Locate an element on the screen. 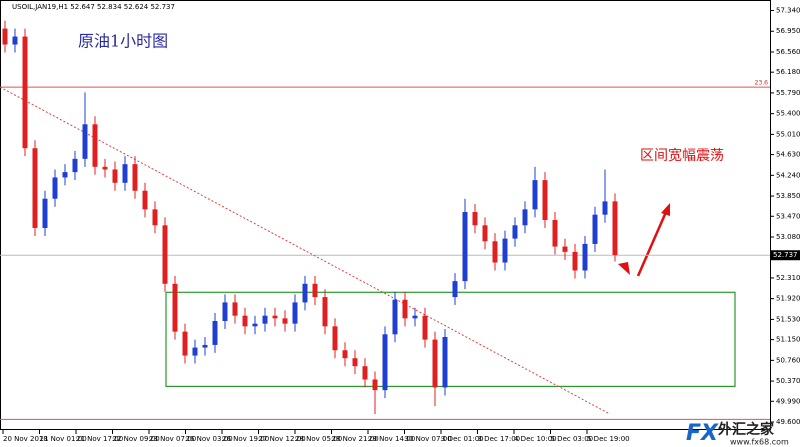 This screenshot has width=800, height=447. watermark: FX 外汇之家 www.fx68.com is located at coordinates (737, 434).